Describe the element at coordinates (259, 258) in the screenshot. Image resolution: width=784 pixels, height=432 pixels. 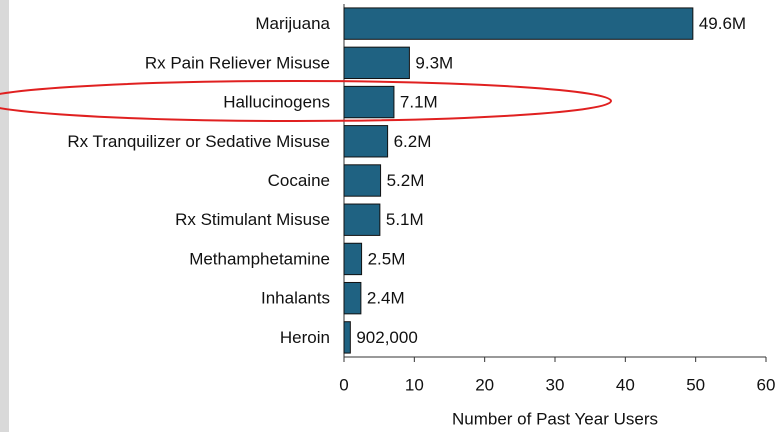
I see `y-tick-label: Methamphetamine` at that location.